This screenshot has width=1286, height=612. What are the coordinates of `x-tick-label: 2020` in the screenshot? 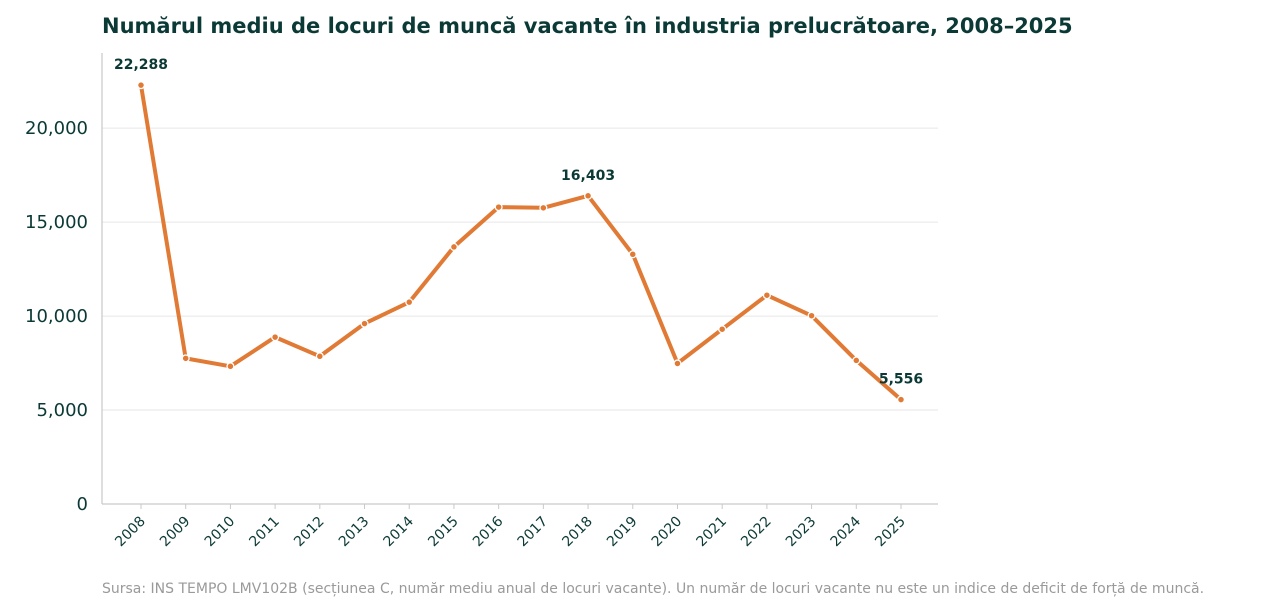 It's located at (667, 532).